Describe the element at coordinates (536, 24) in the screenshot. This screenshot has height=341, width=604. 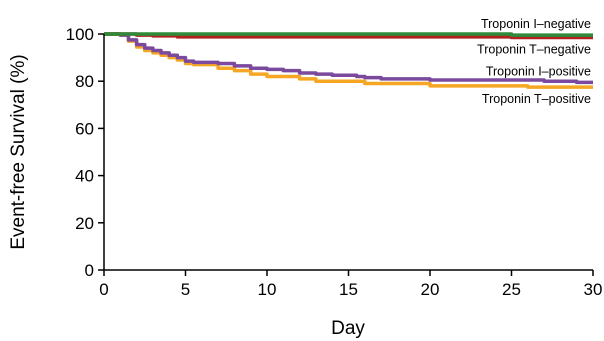
I see `series-label-0: Troponin I–negative` at that location.